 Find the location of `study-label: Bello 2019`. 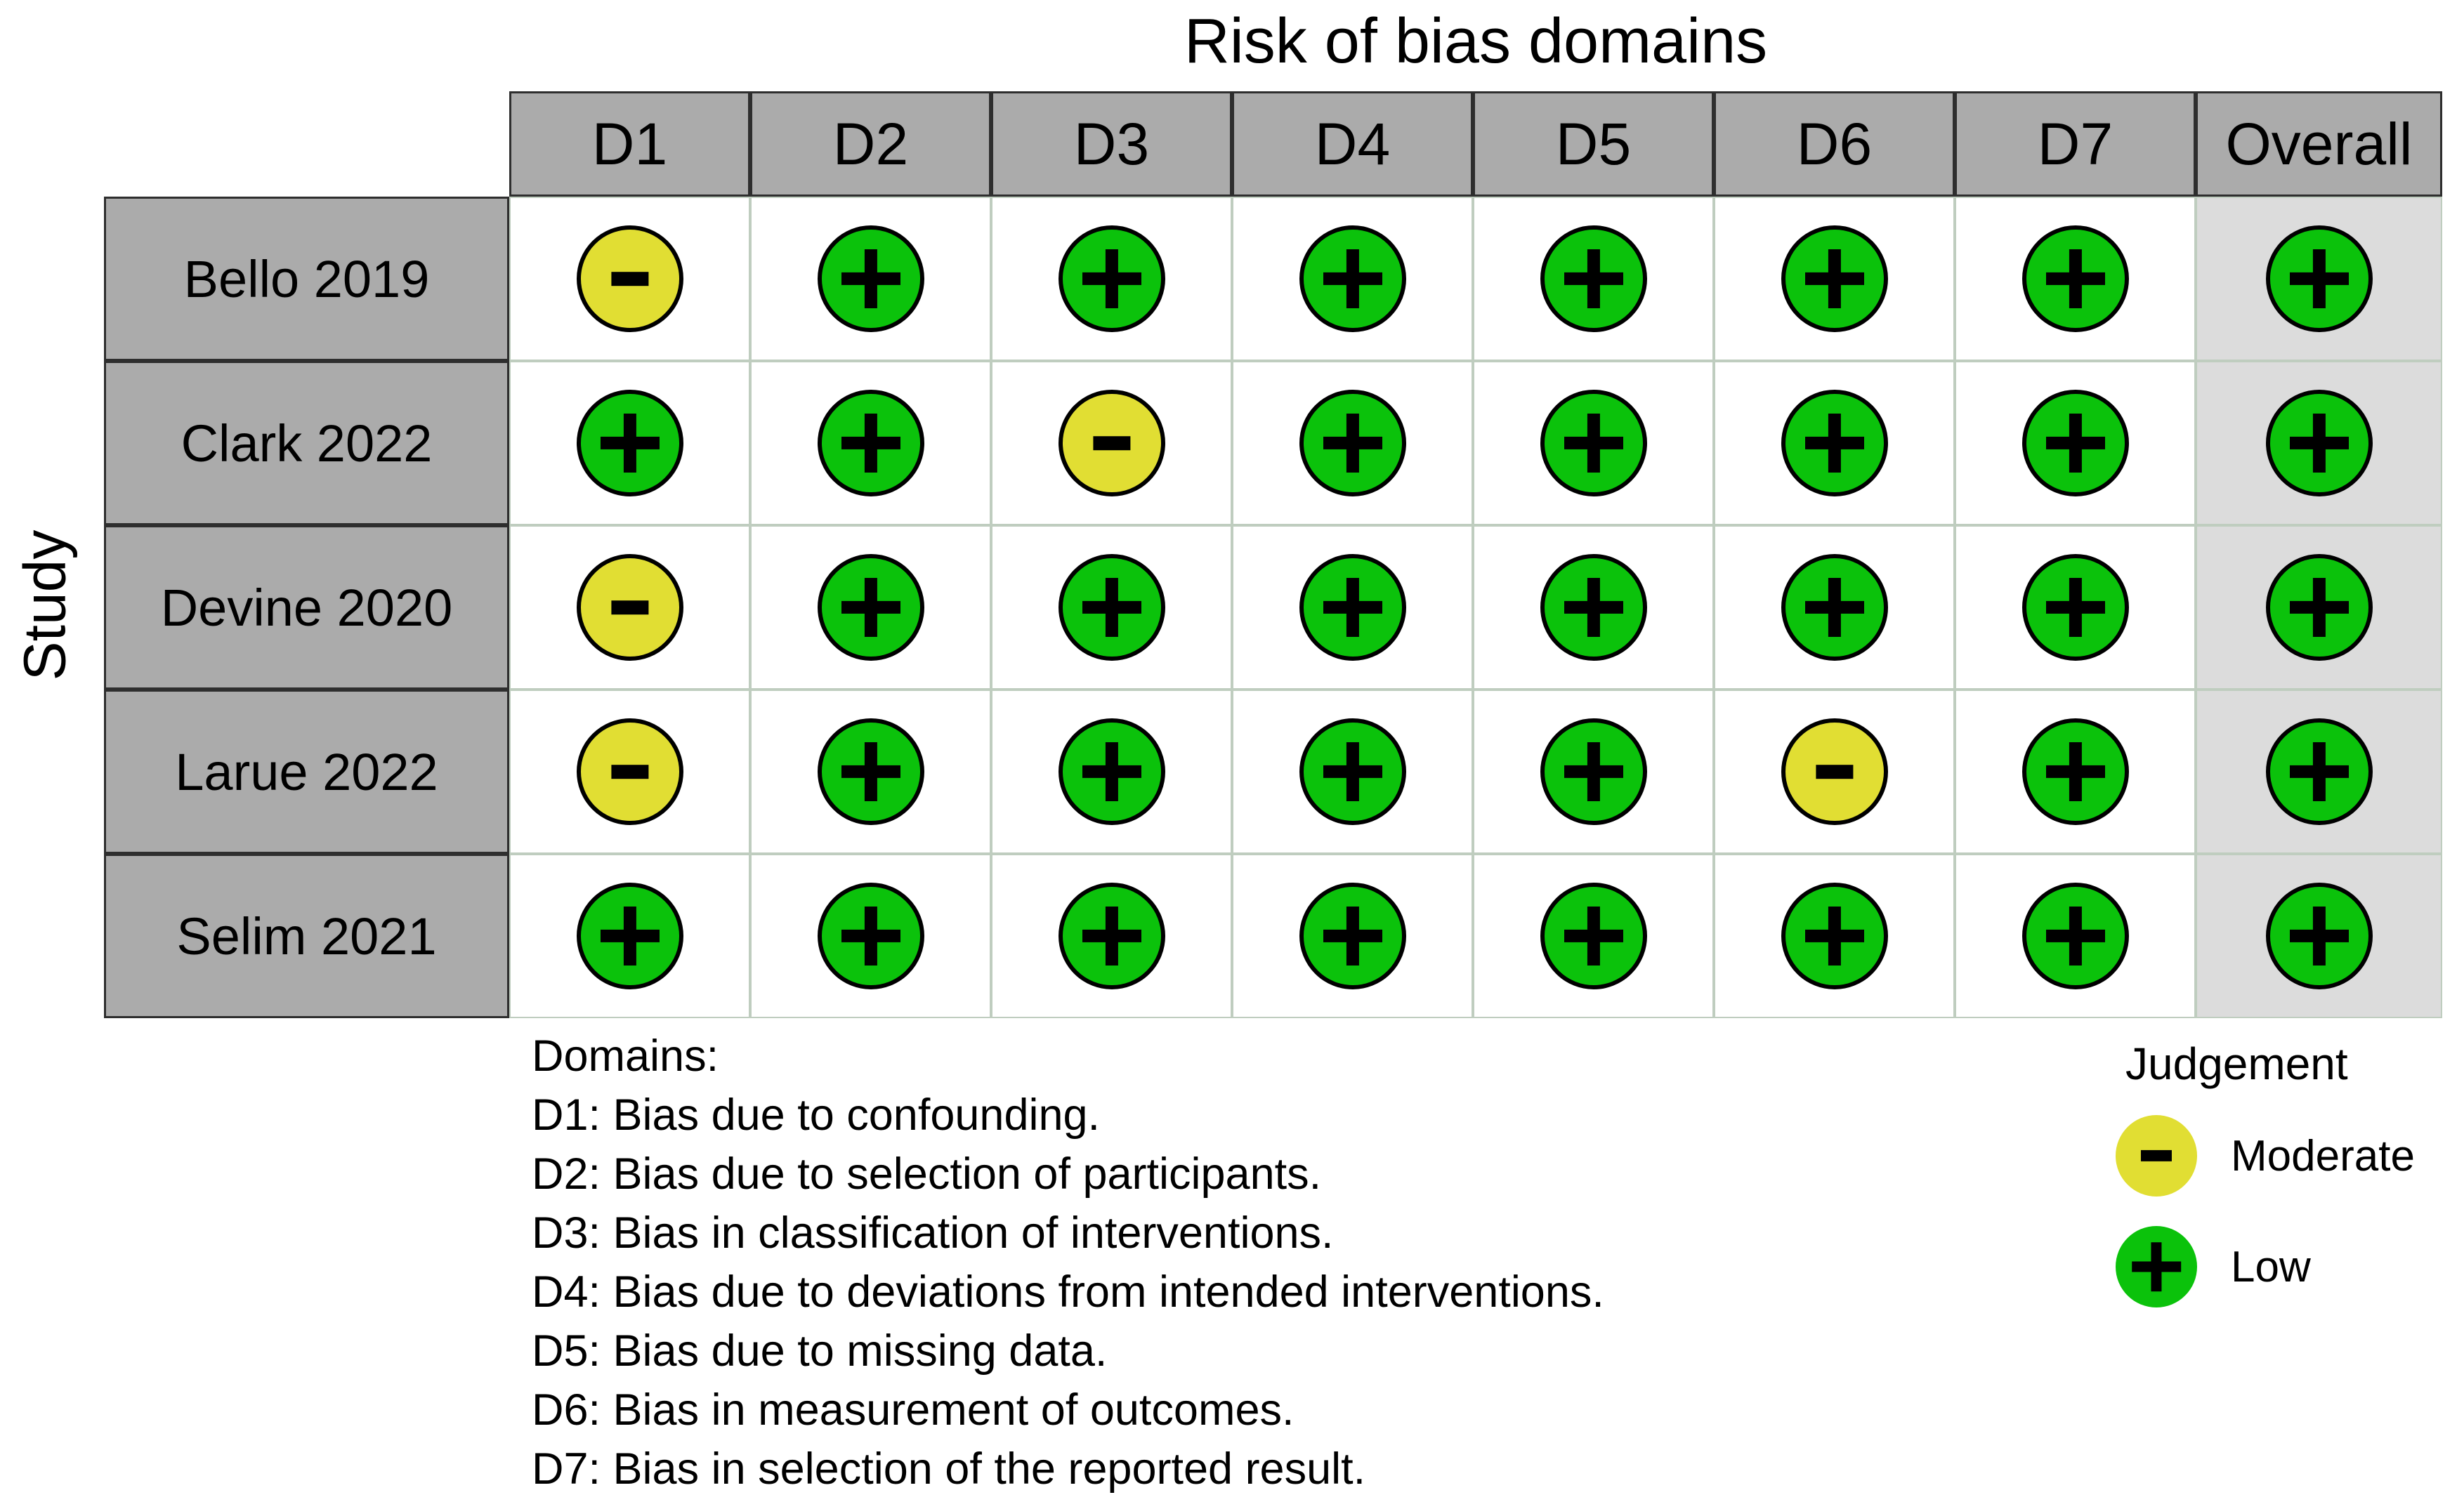

study-label: Bello 2019 is located at coordinates (306, 279).